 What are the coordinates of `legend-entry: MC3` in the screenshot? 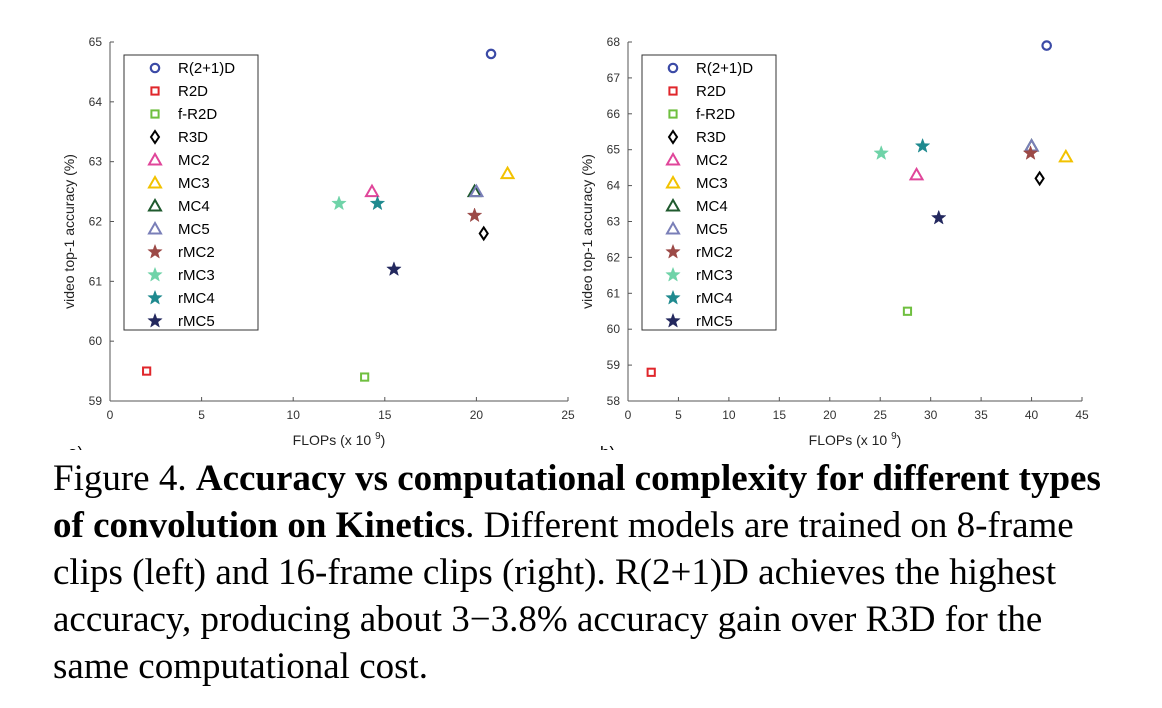 It's located at (712, 183).